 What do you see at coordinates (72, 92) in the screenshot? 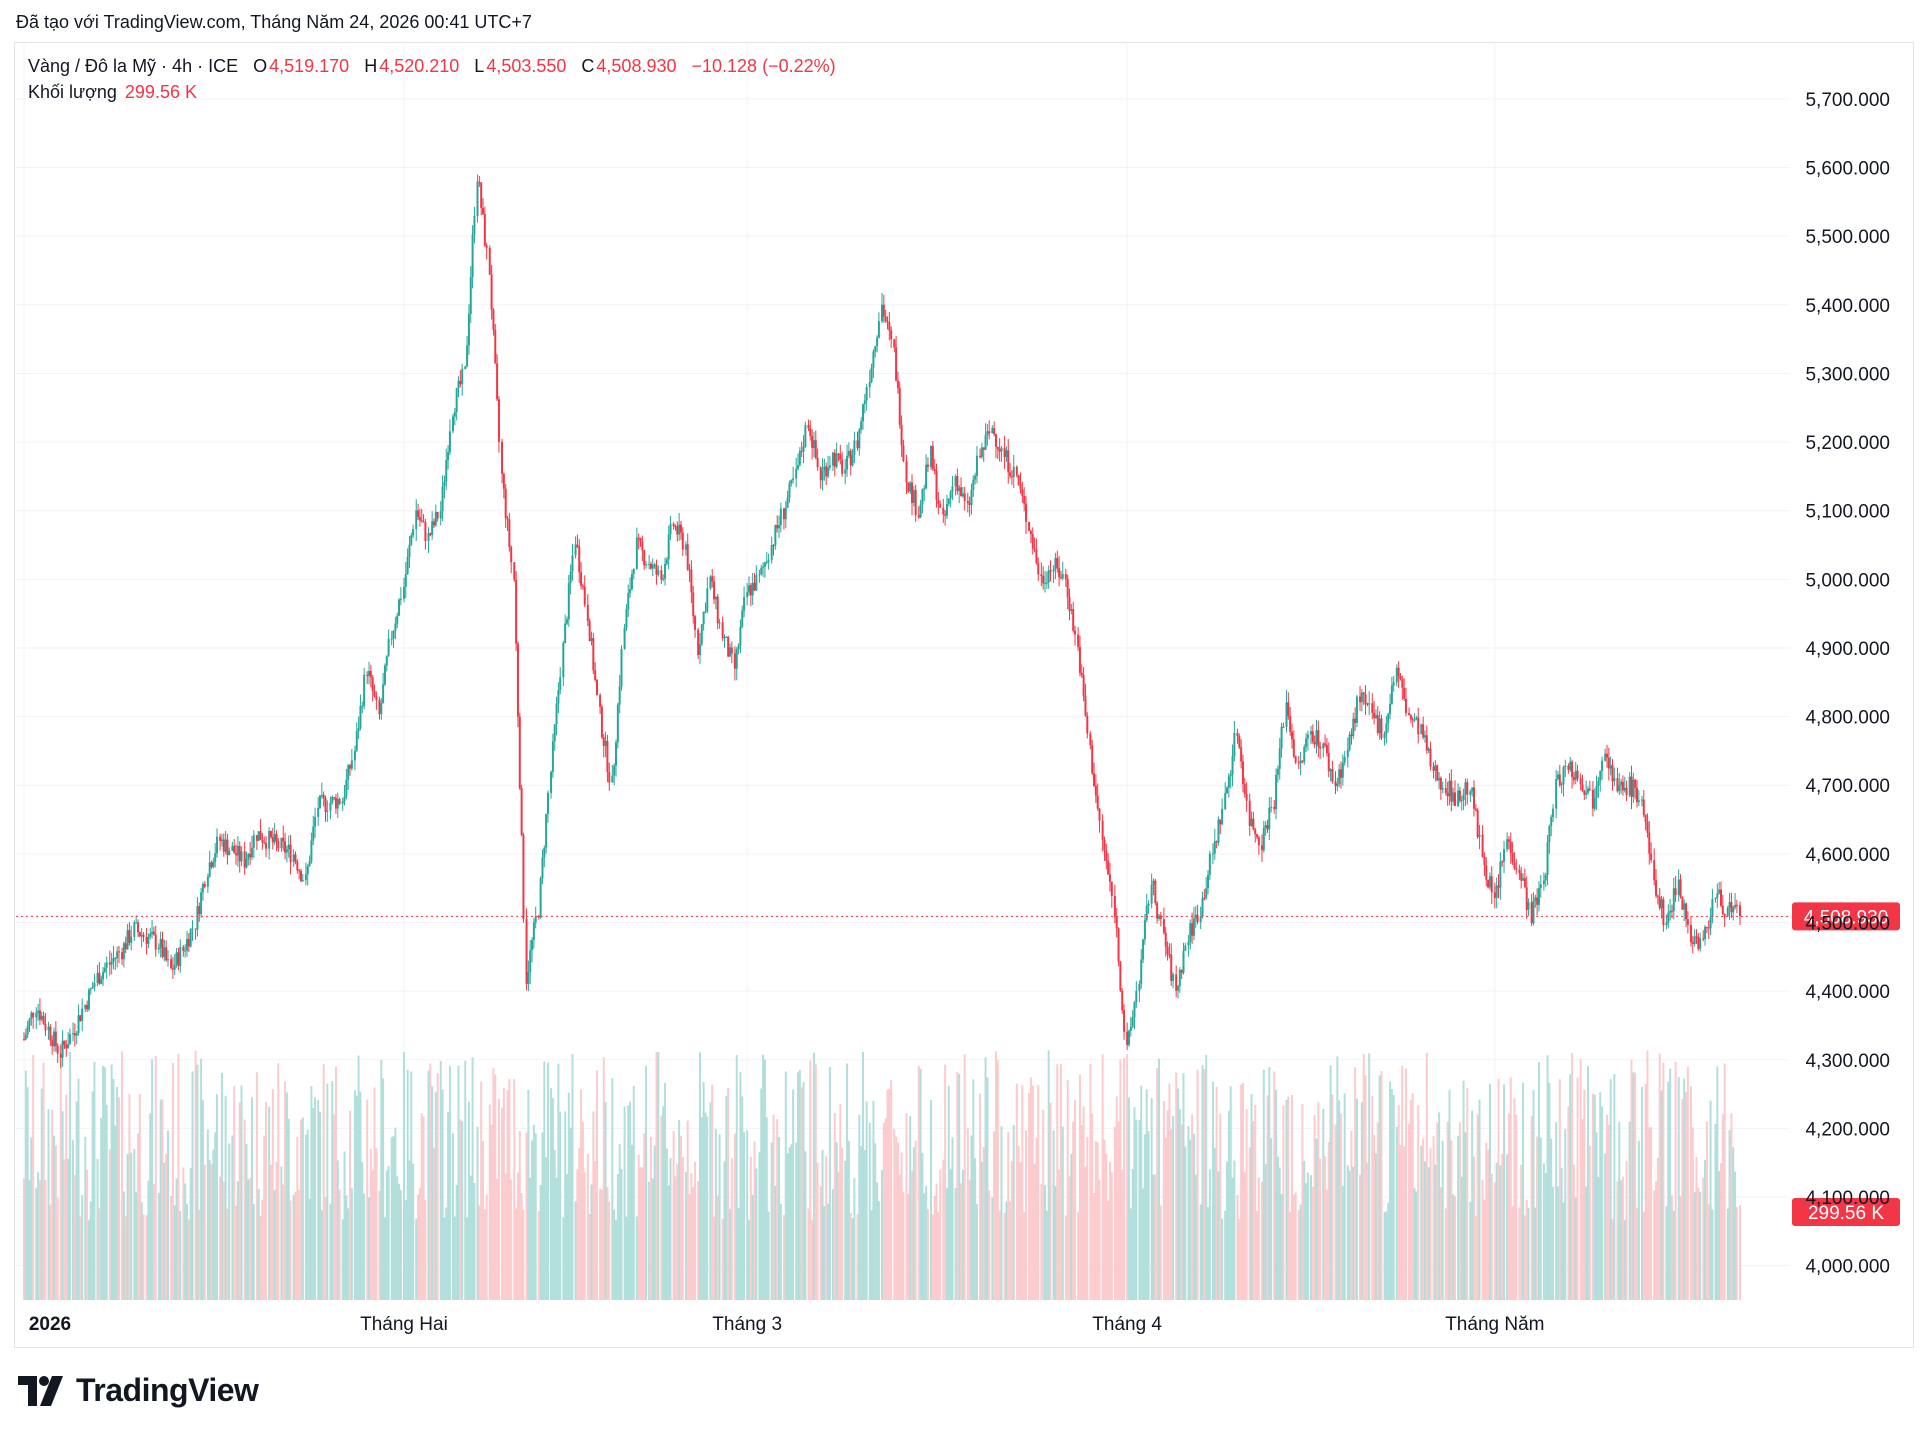
I see `volume-label: Khối lượng` at bounding box center [72, 92].